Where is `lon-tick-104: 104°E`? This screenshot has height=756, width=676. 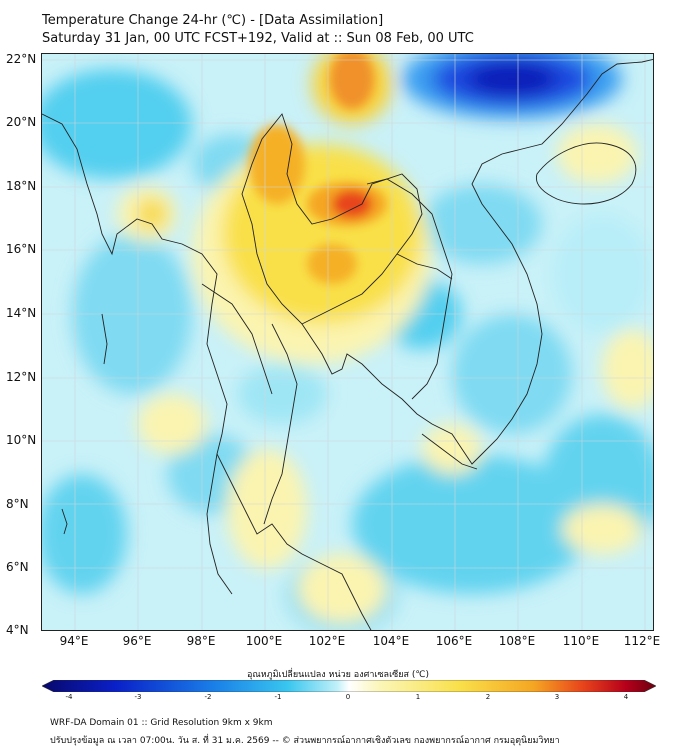 lon-tick-104: 104°E is located at coordinates (391, 641).